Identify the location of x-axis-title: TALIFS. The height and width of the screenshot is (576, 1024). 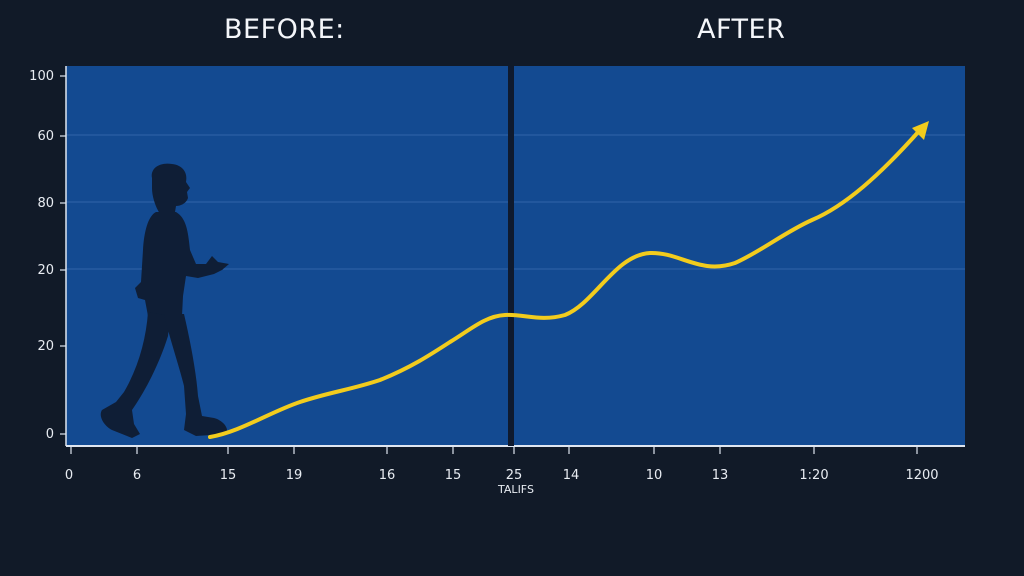
(516, 489).